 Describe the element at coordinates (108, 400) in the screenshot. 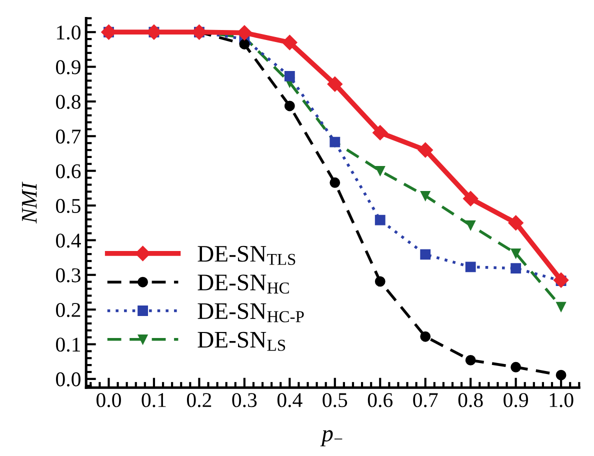

I see `x-tick-label: 0.0` at that location.